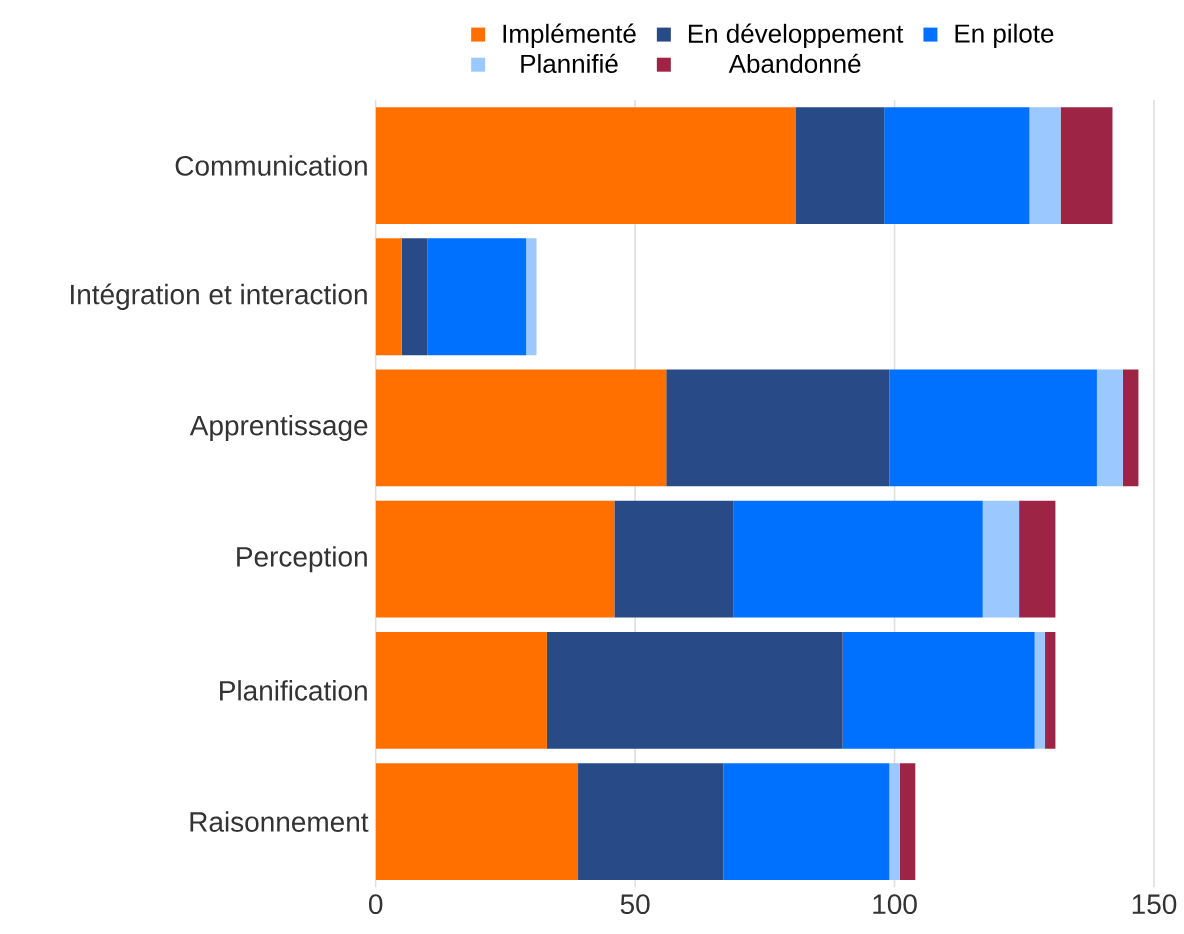 This screenshot has width=1184, height=934. I want to click on legend-label: En pilote, so click(1004, 35).